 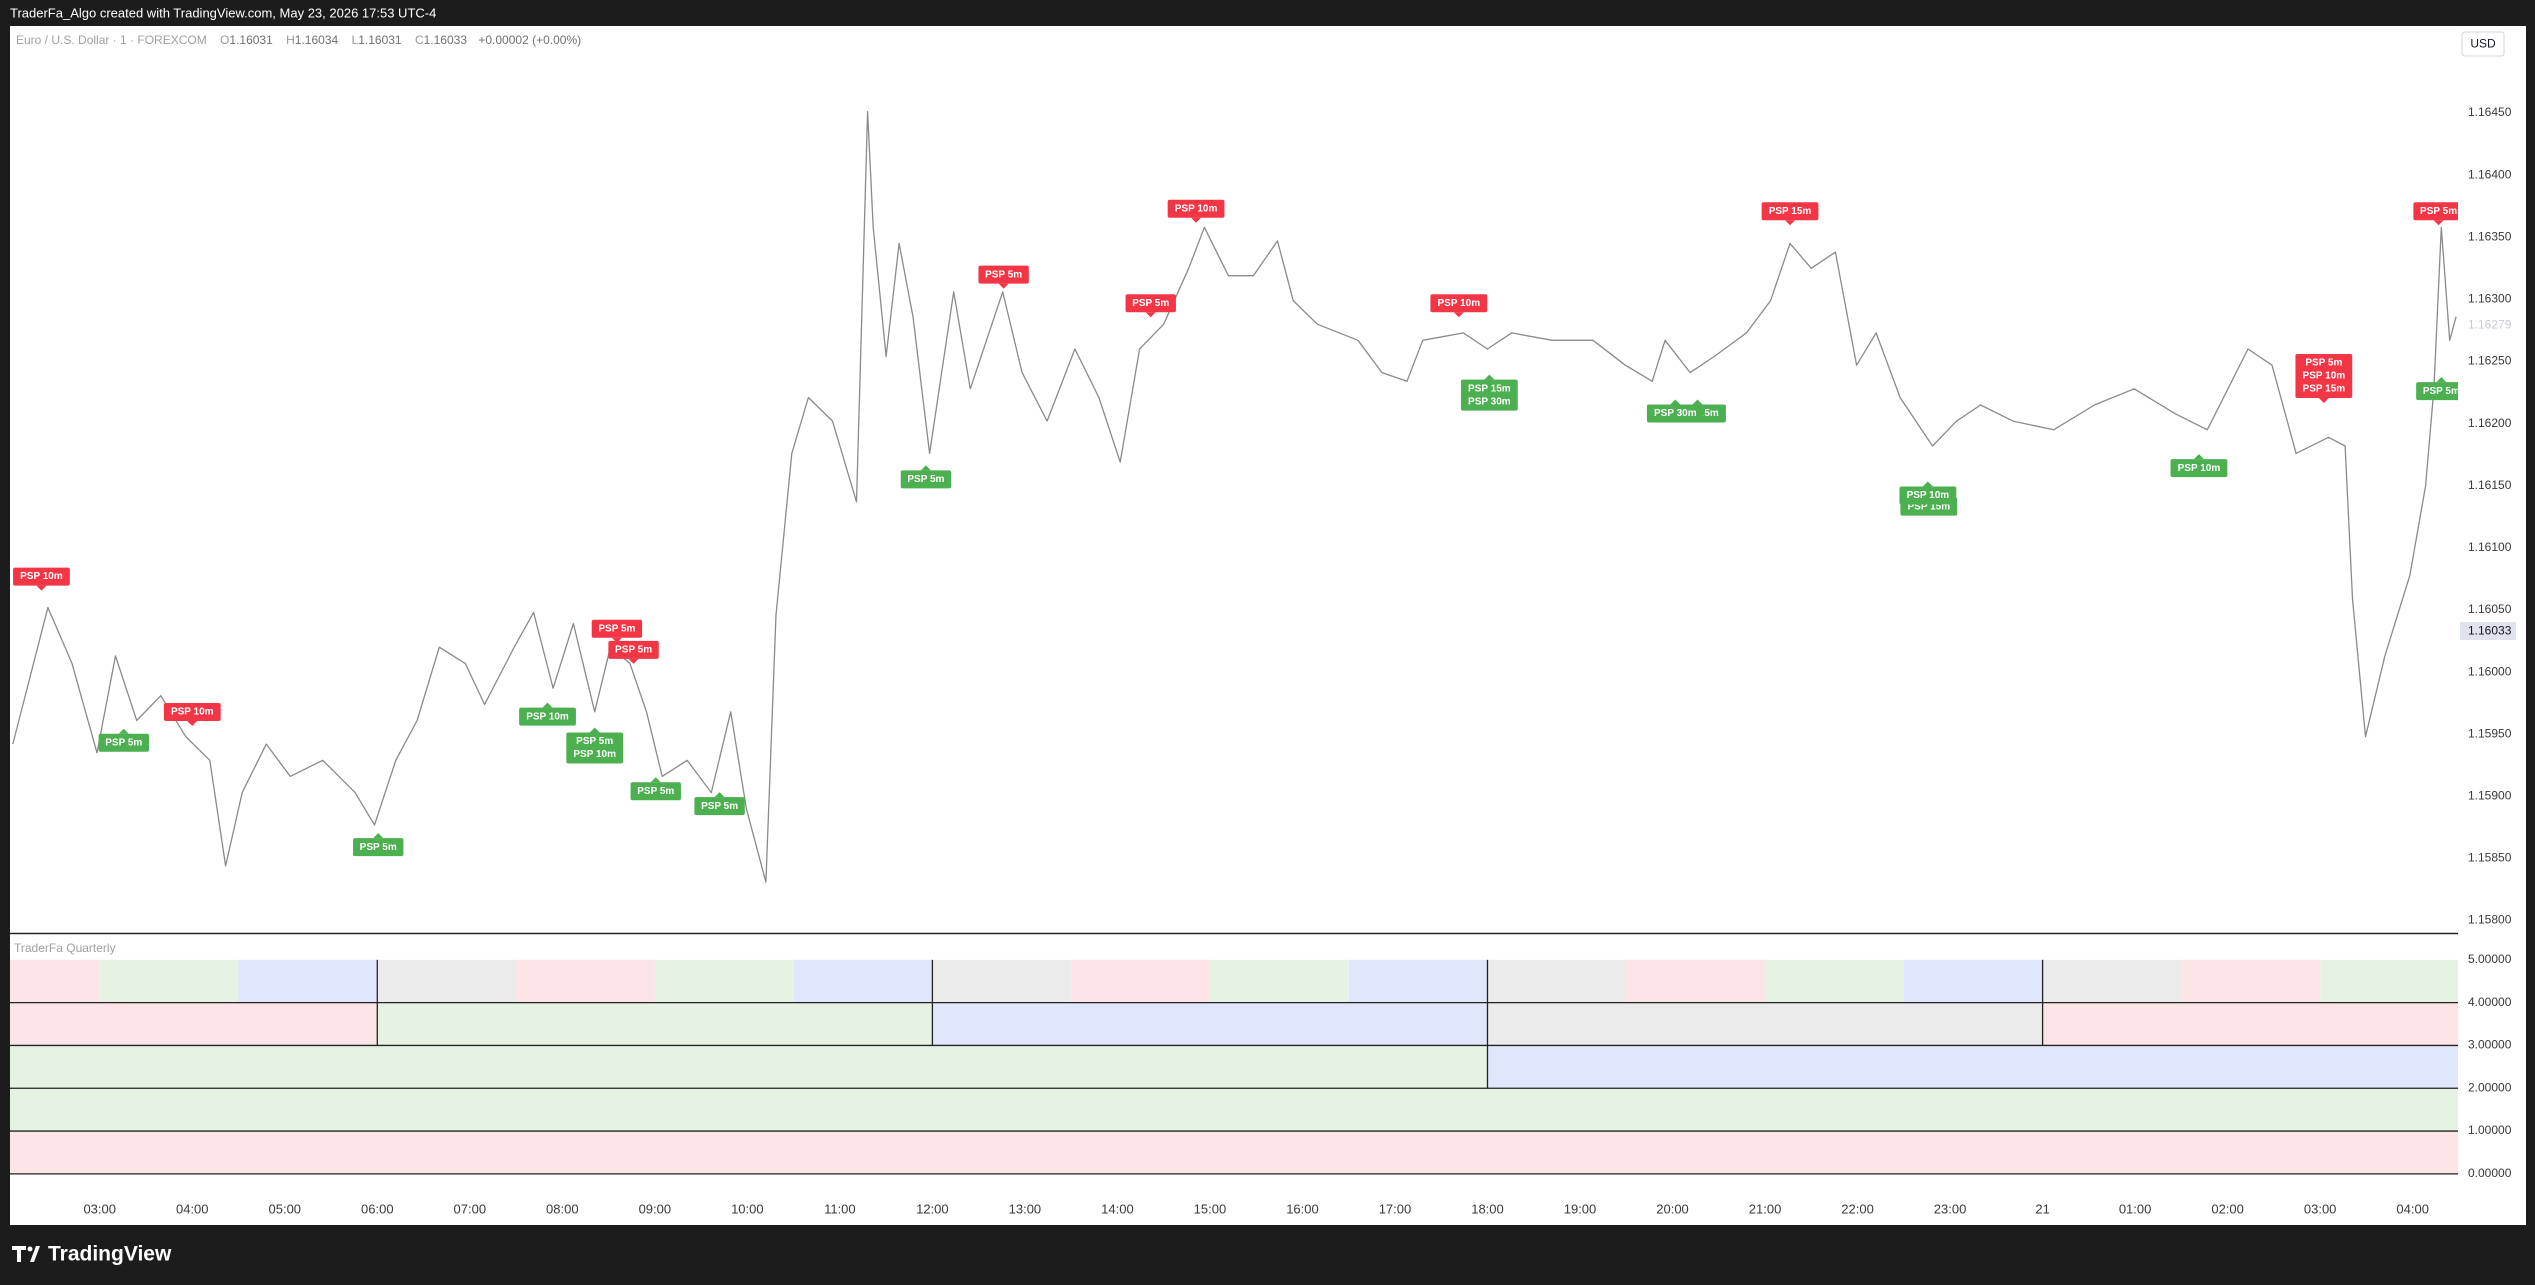 What do you see at coordinates (65, 948) in the screenshot?
I see `pane-title: TraderFa Quarterly` at bounding box center [65, 948].